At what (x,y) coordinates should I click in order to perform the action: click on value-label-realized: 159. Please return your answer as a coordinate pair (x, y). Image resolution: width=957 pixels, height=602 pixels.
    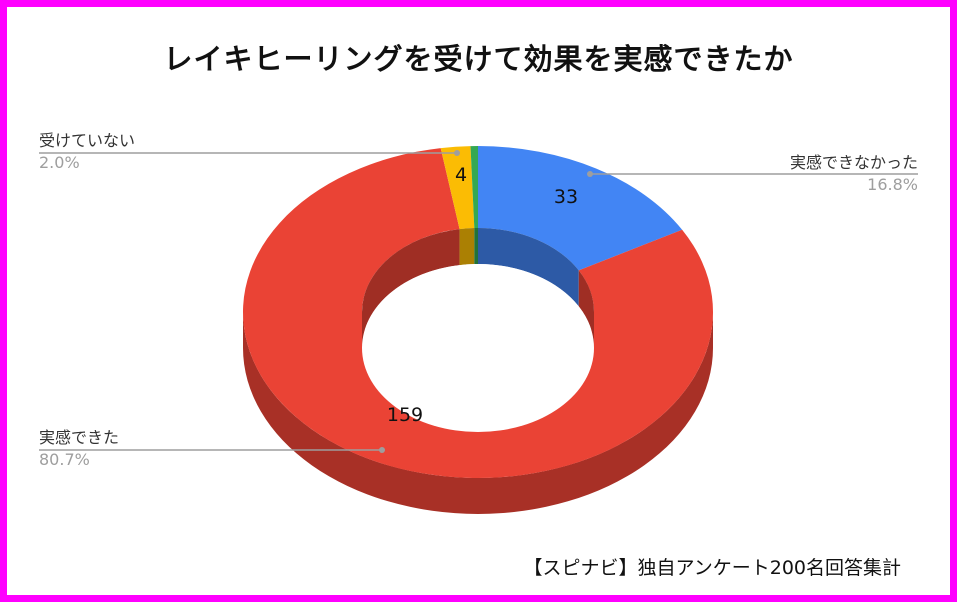
    Looking at the image, I should click on (405, 415).